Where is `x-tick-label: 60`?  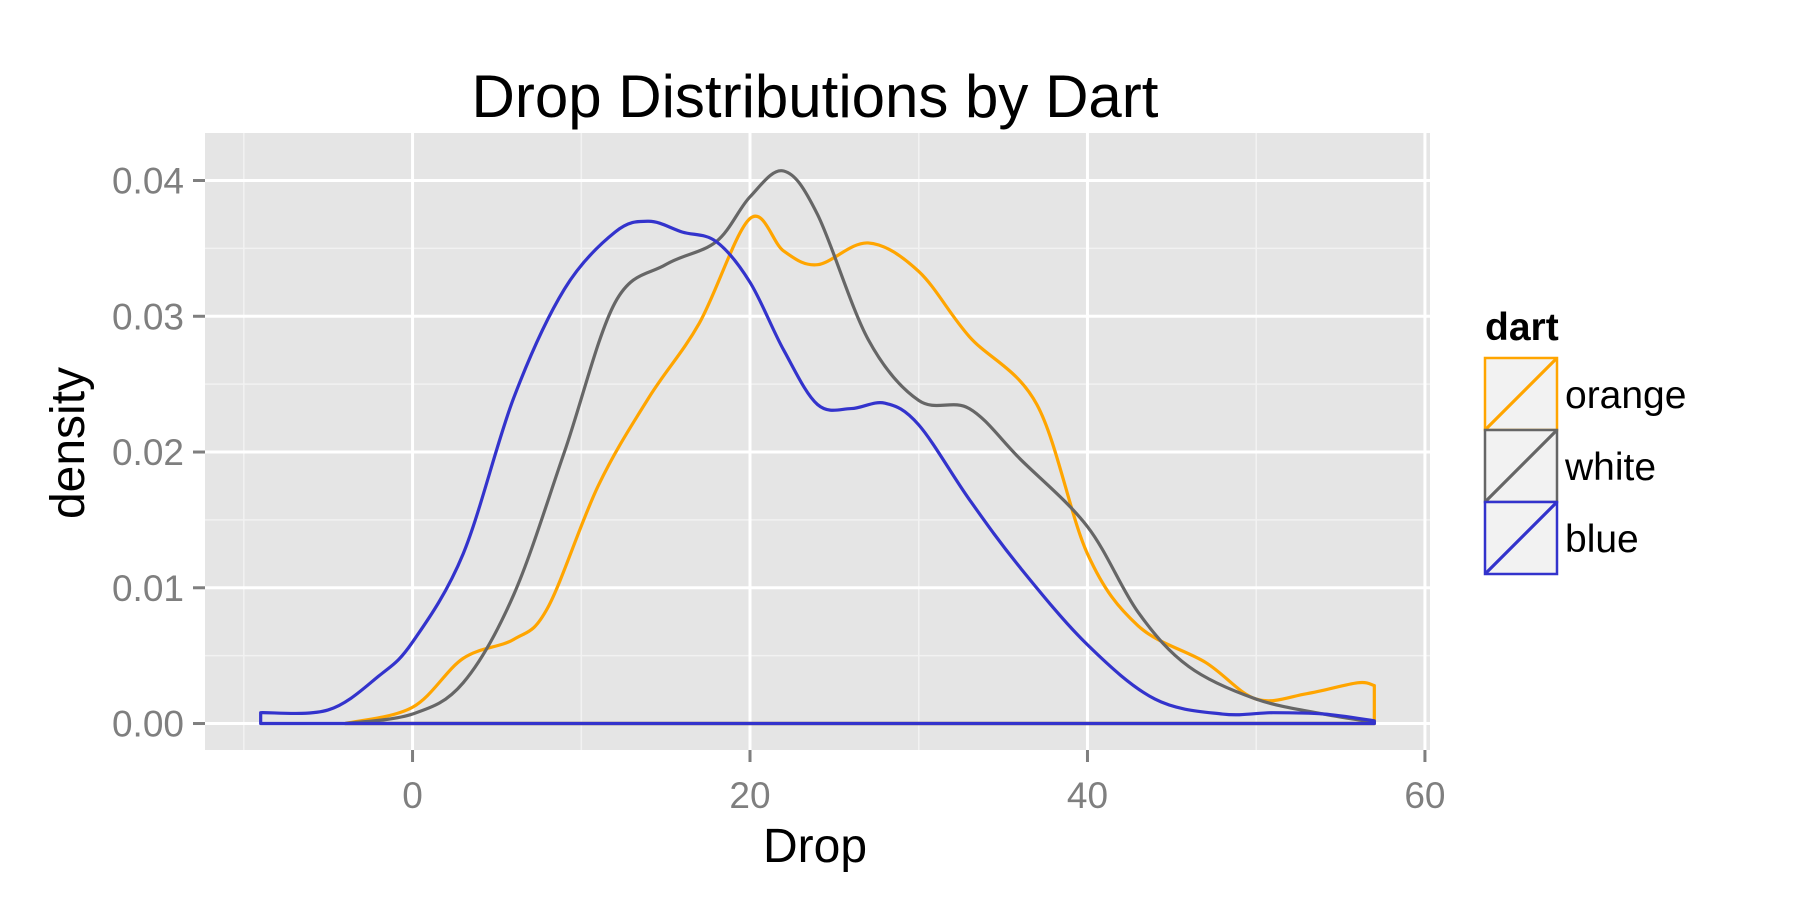 x-tick-label: 60 is located at coordinates (1424, 795).